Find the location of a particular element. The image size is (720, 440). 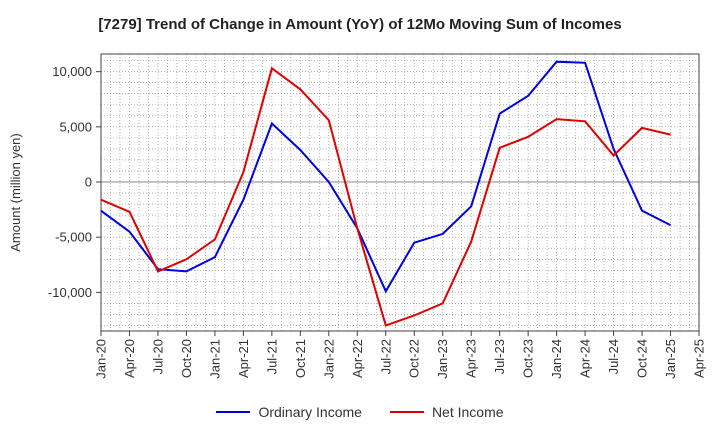

x-tick-label: Jul-23 is located at coordinates (499, 356).